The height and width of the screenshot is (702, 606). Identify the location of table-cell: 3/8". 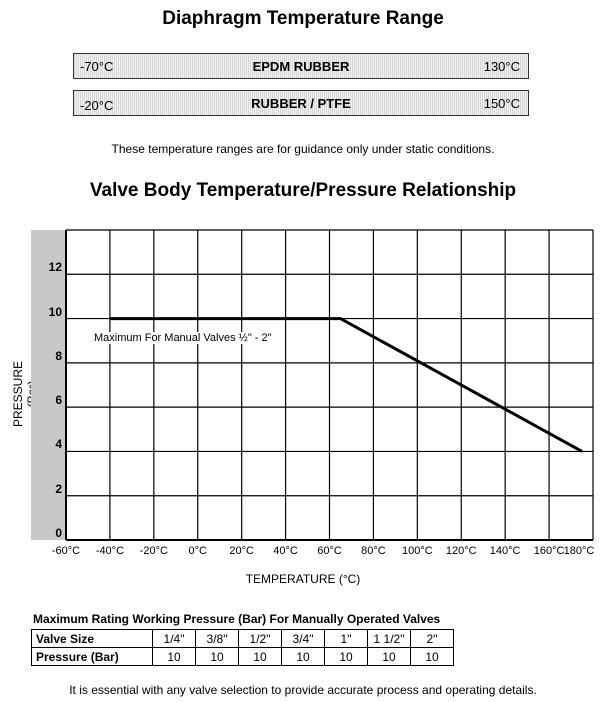
(217, 638).